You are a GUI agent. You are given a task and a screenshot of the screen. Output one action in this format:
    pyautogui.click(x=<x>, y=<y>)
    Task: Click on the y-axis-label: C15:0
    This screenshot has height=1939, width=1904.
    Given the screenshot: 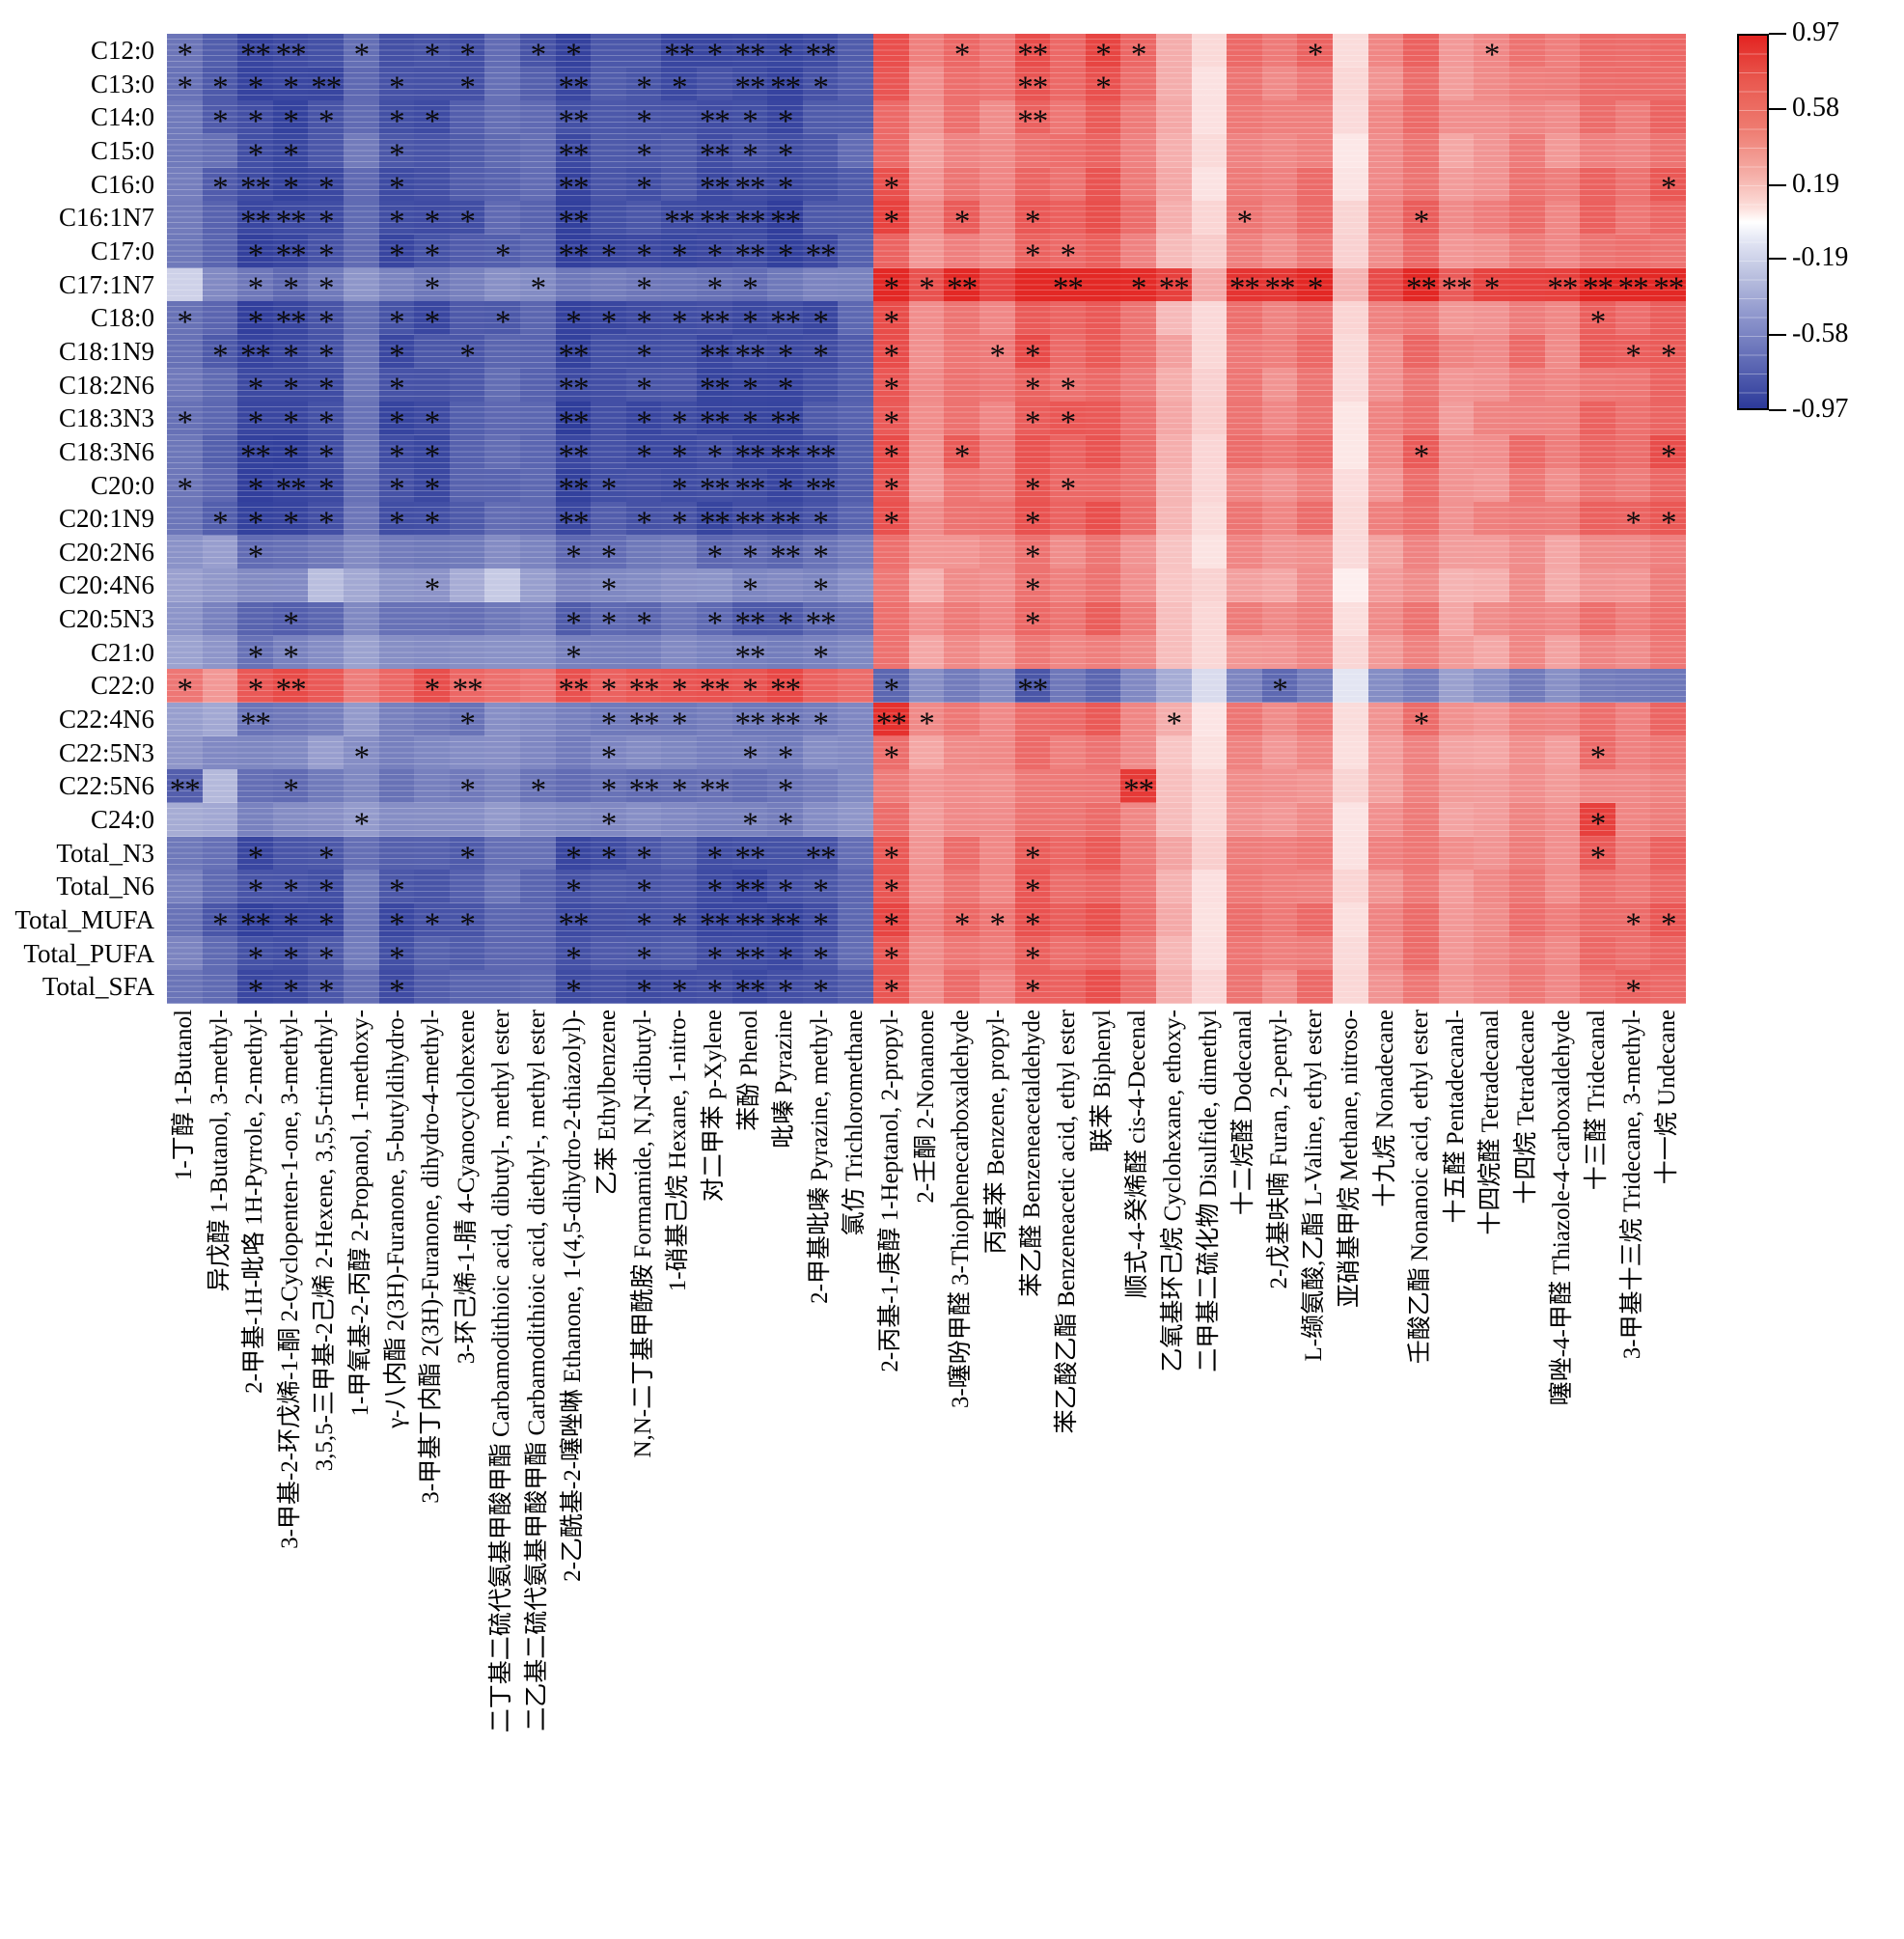 What is the action you would take?
    pyautogui.click(x=122, y=150)
    